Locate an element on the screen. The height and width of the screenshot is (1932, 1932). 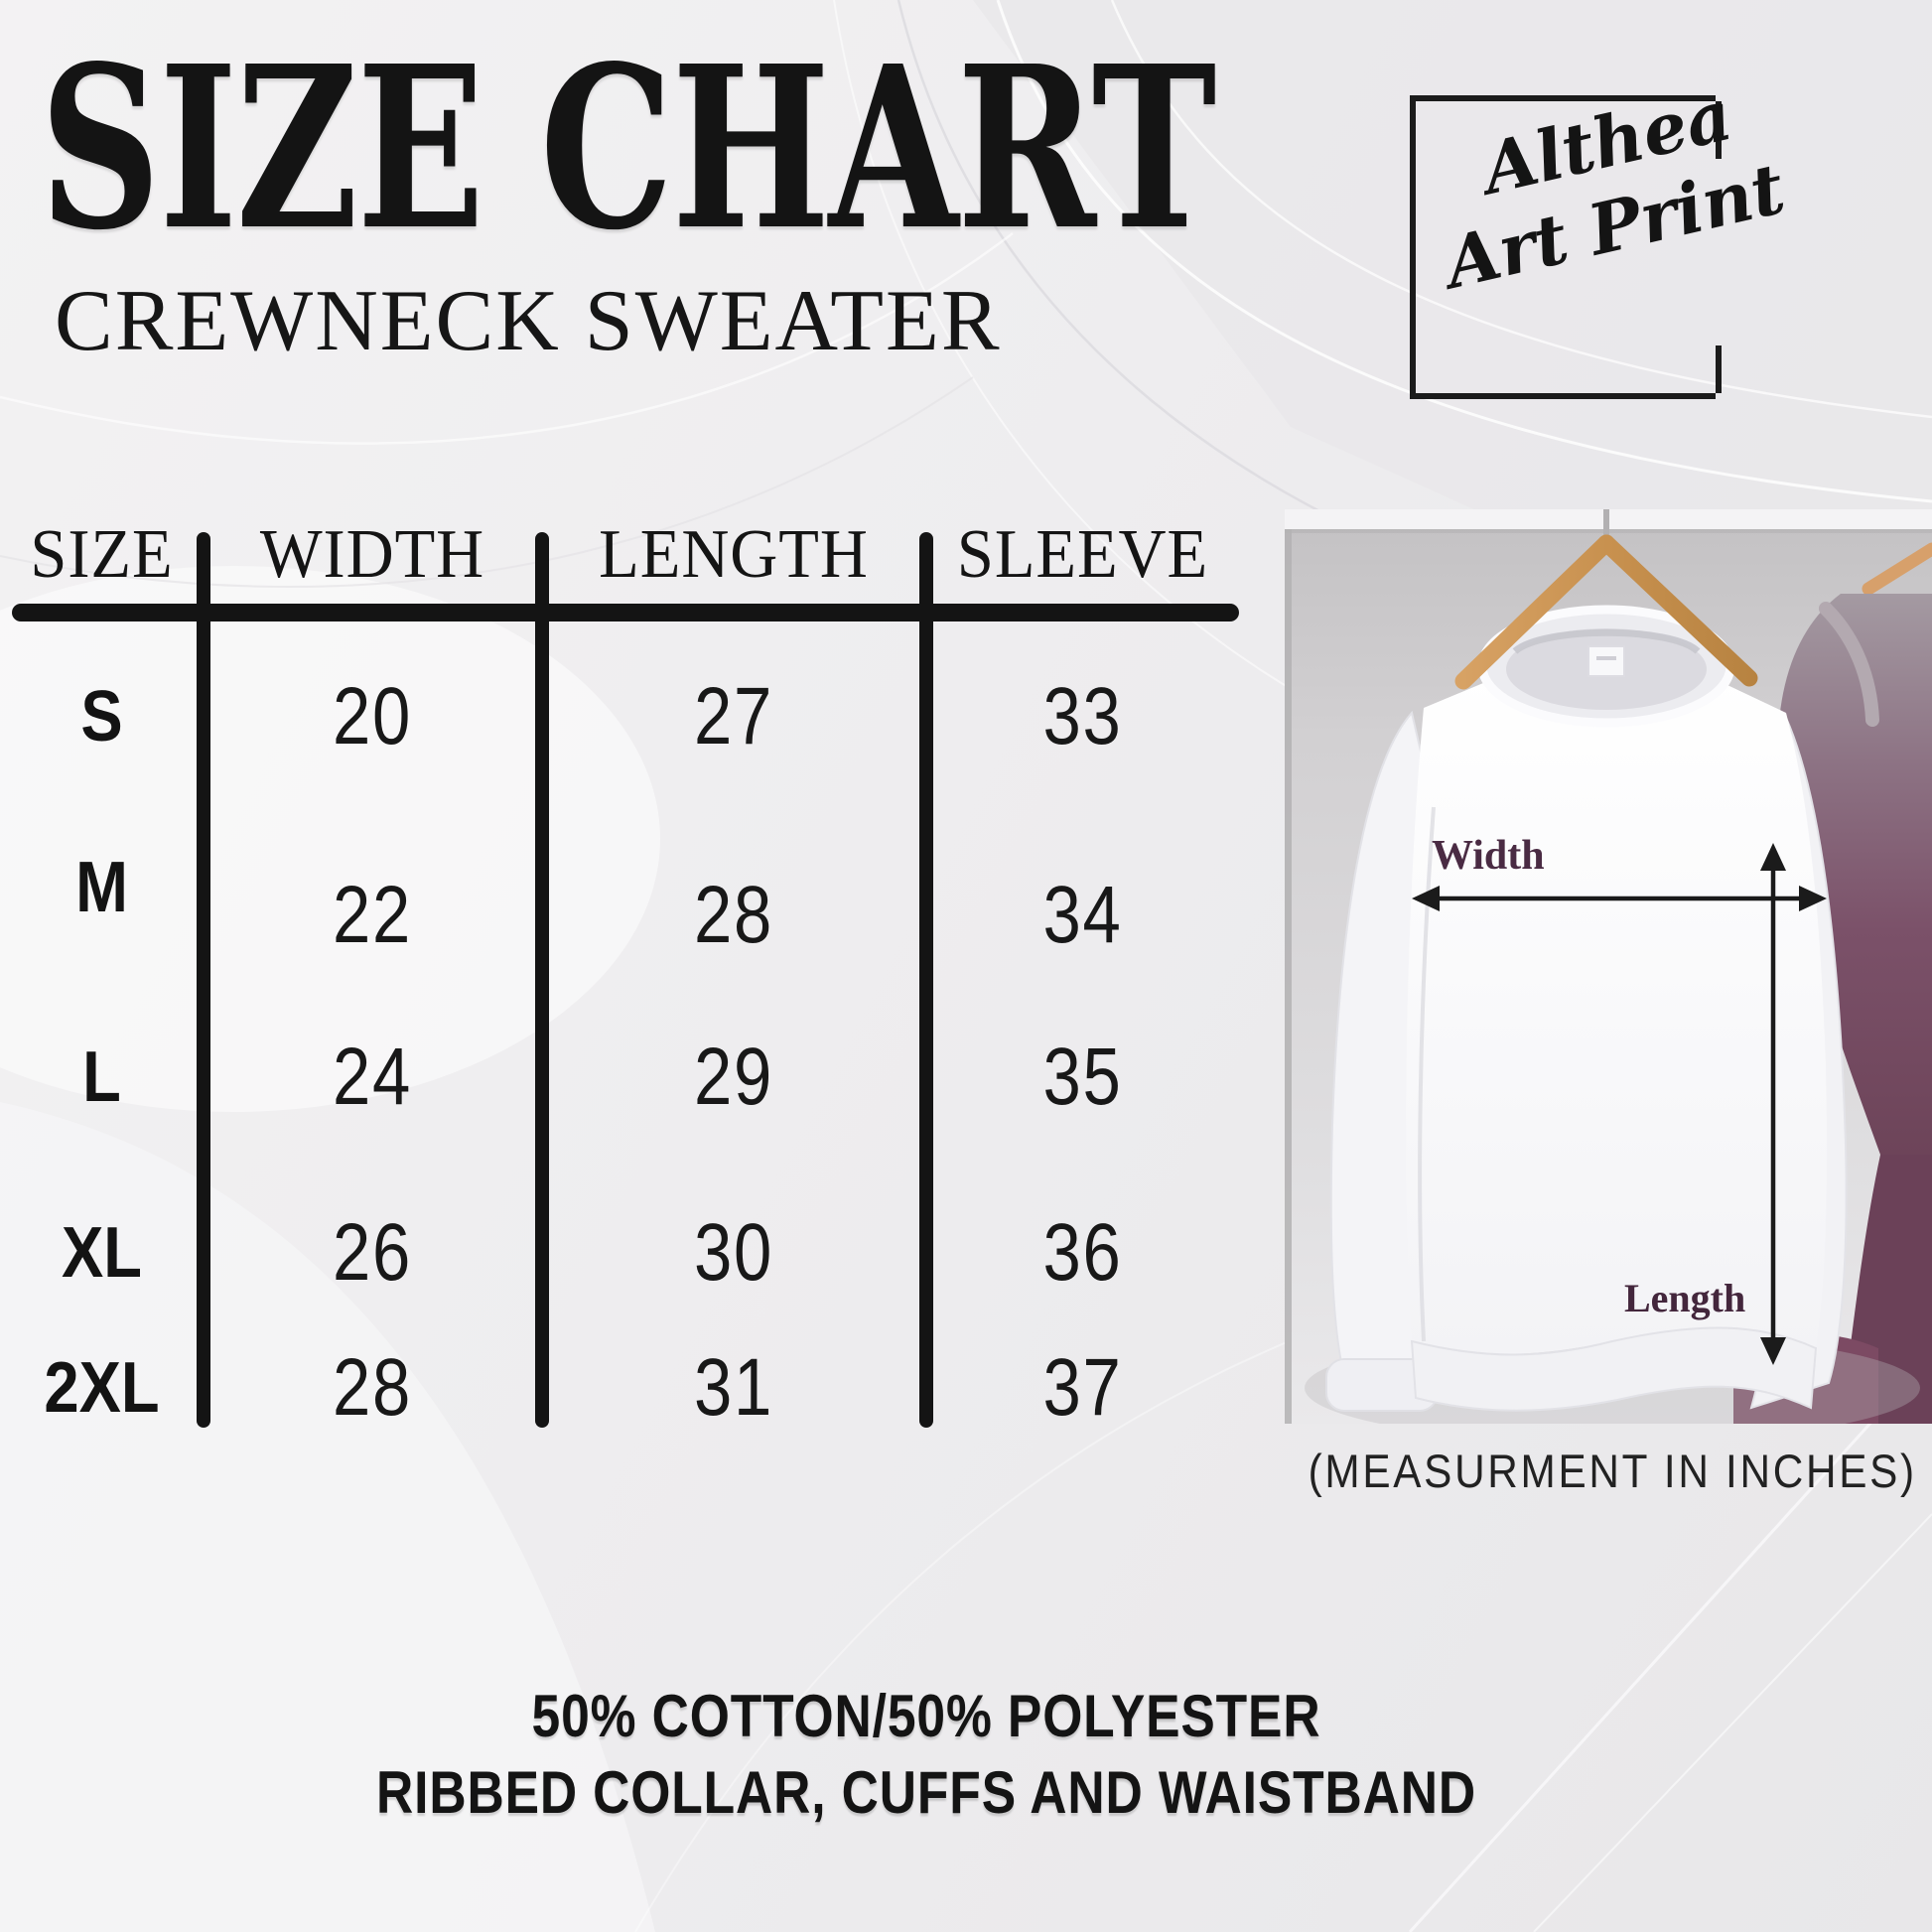
width-label: Width is located at coordinates (1488, 856).